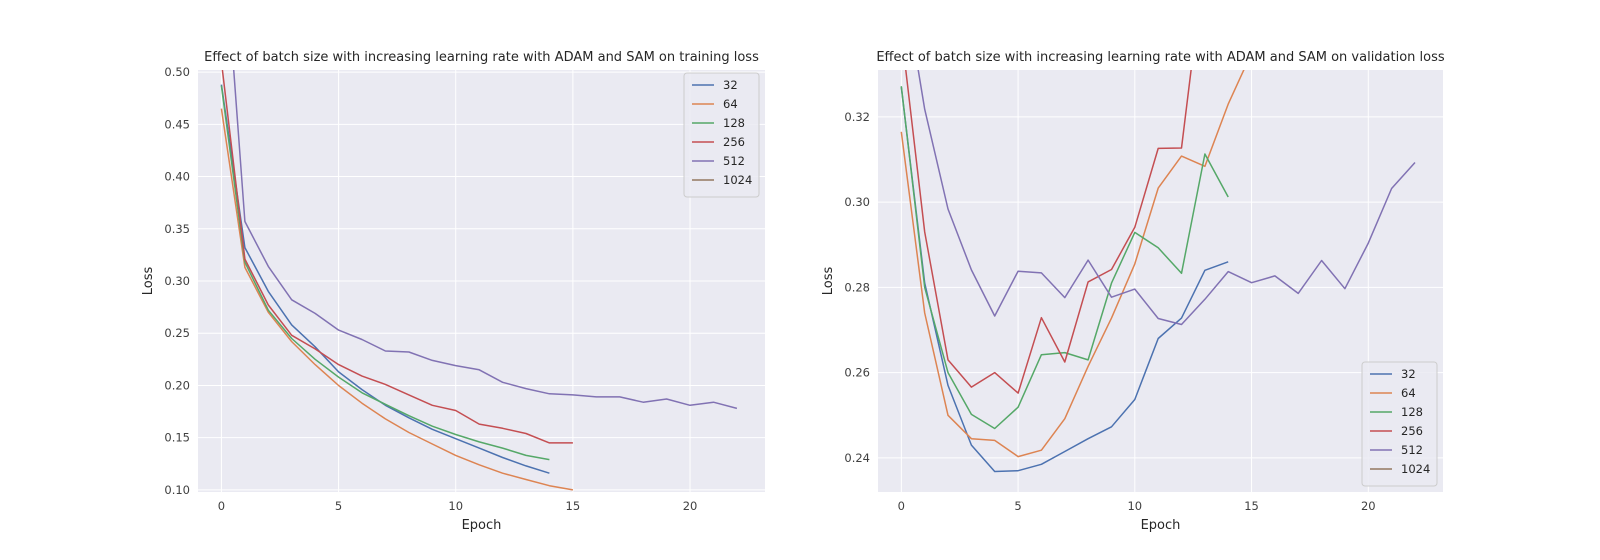  I want to click on y-tick-label: 0.28, so click(857, 287).